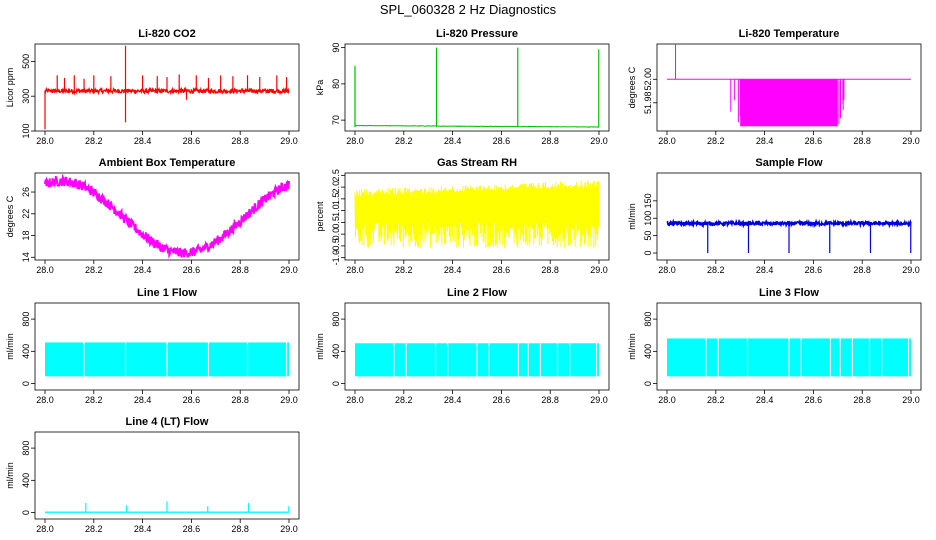 The width and height of the screenshot is (936, 540). Describe the element at coordinates (789, 163) in the screenshot. I see `chart-title: Sample Flow` at that location.